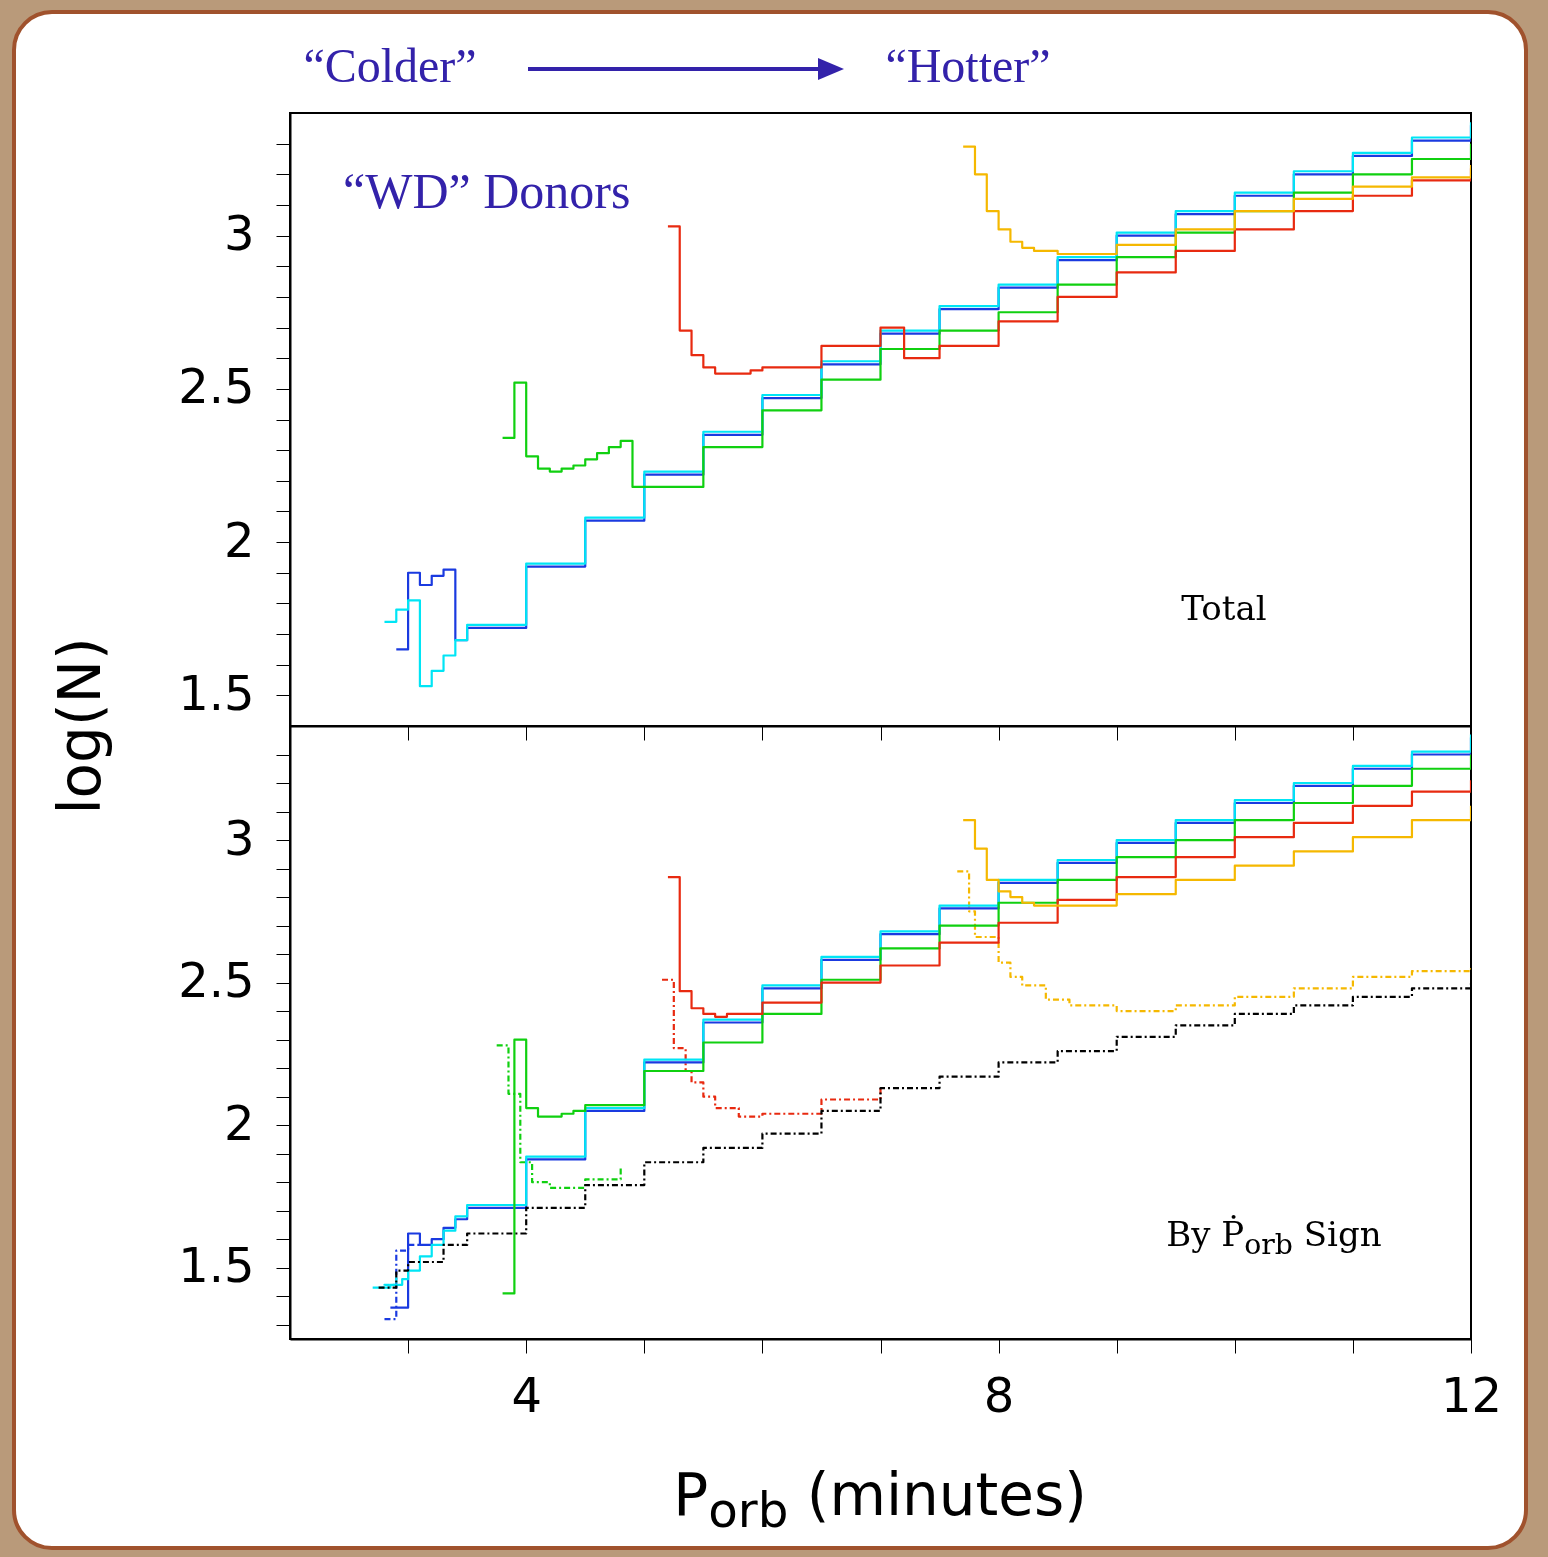  I want to click on annotation: By Ṗ$_{orb}$ Sign, so click(1274, 1237).